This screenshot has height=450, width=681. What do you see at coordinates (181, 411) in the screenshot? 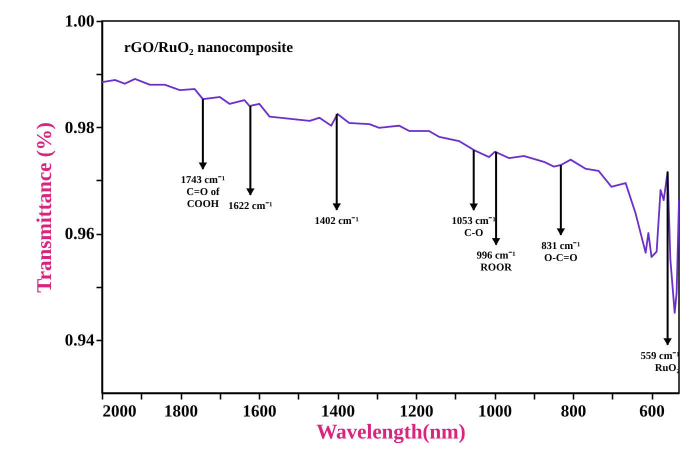
I see `x-tick-label: 1800` at bounding box center [181, 411].